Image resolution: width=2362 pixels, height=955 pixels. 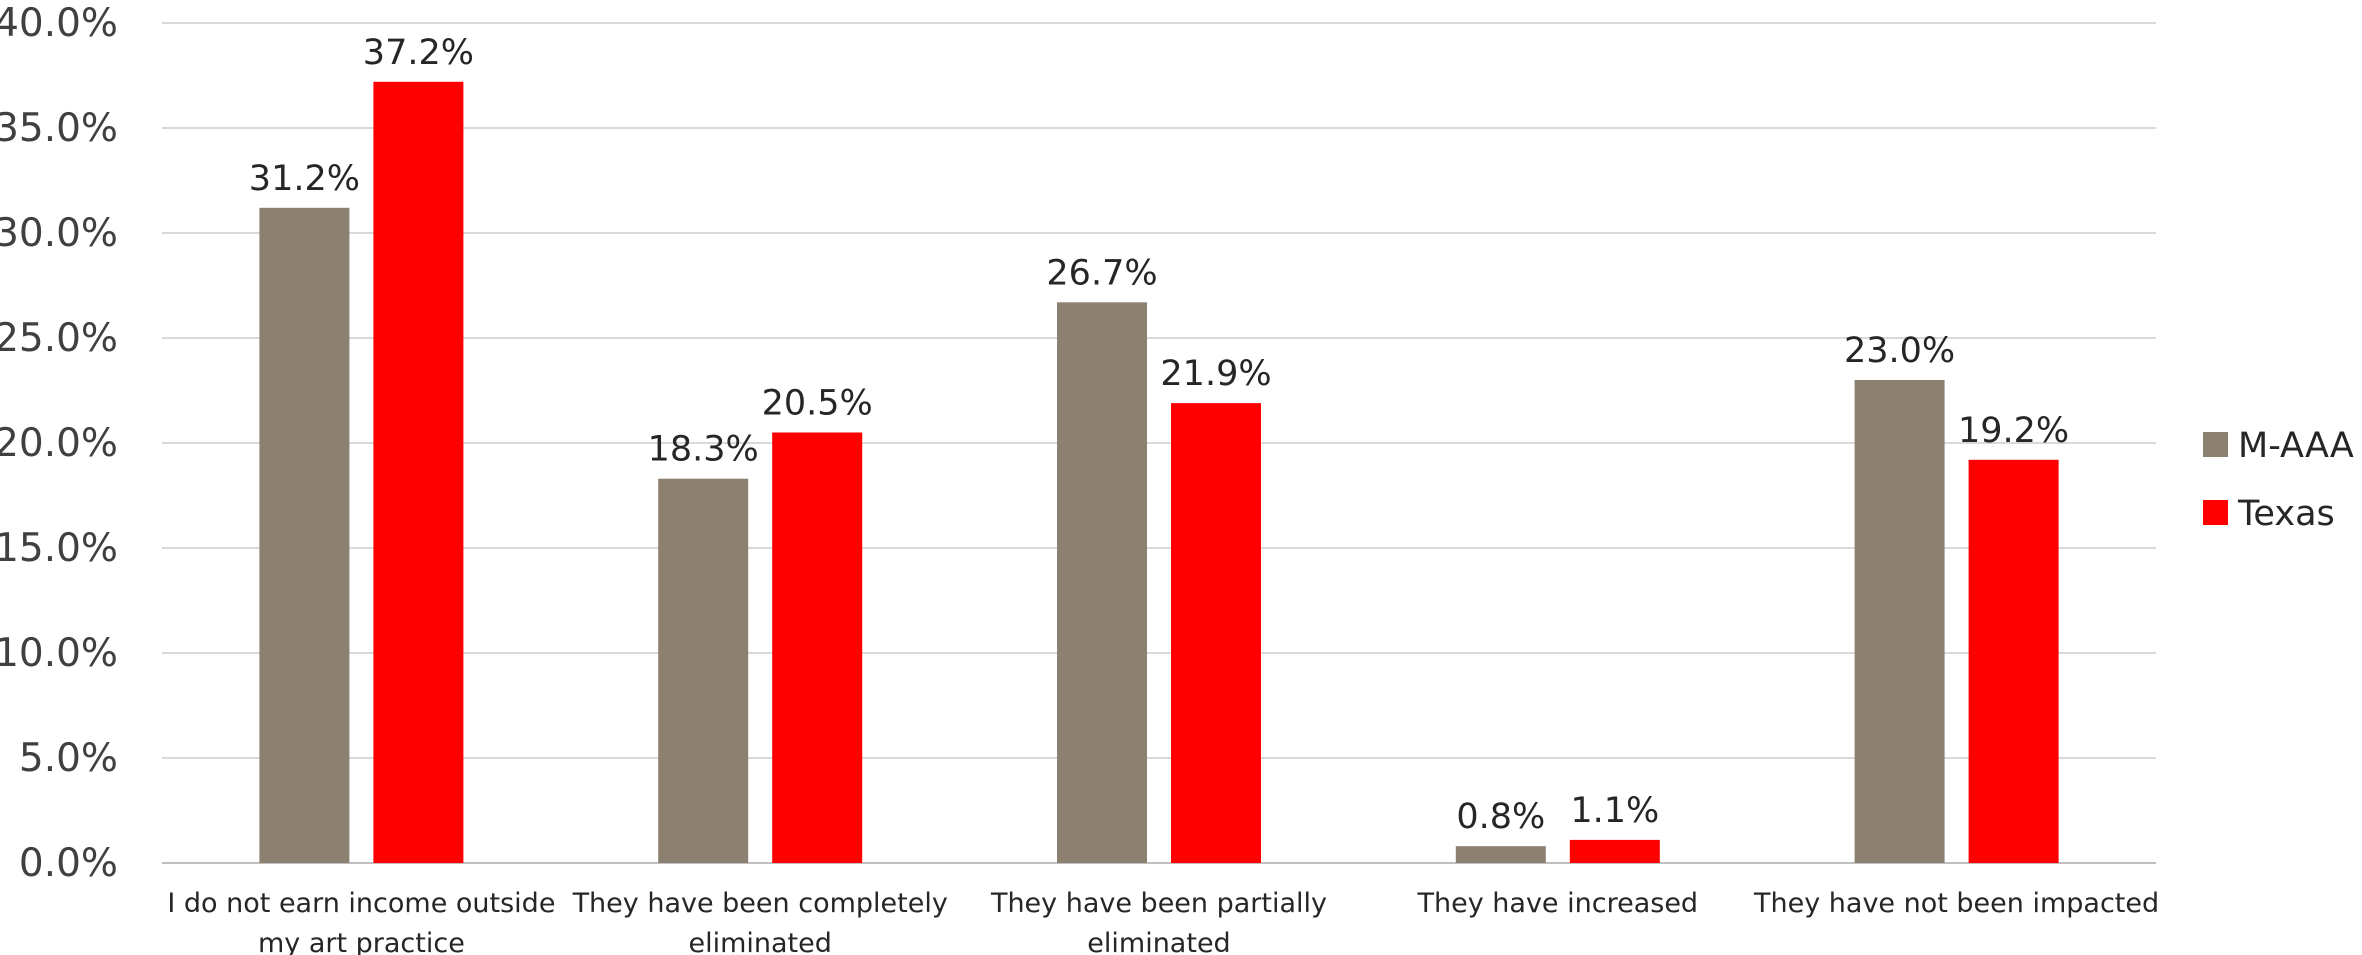 I want to click on y-tick-label: 20.0%, so click(x=59, y=443).